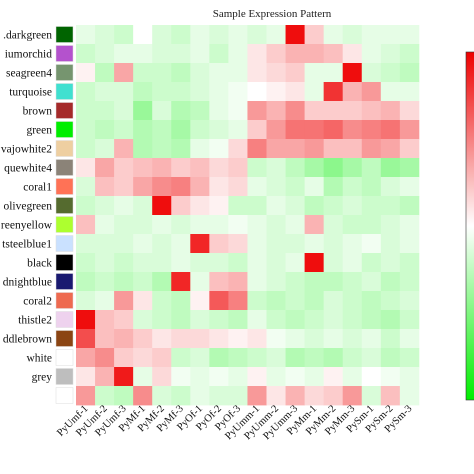  I want to click on row-label: ddlebrown, so click(27, 340).